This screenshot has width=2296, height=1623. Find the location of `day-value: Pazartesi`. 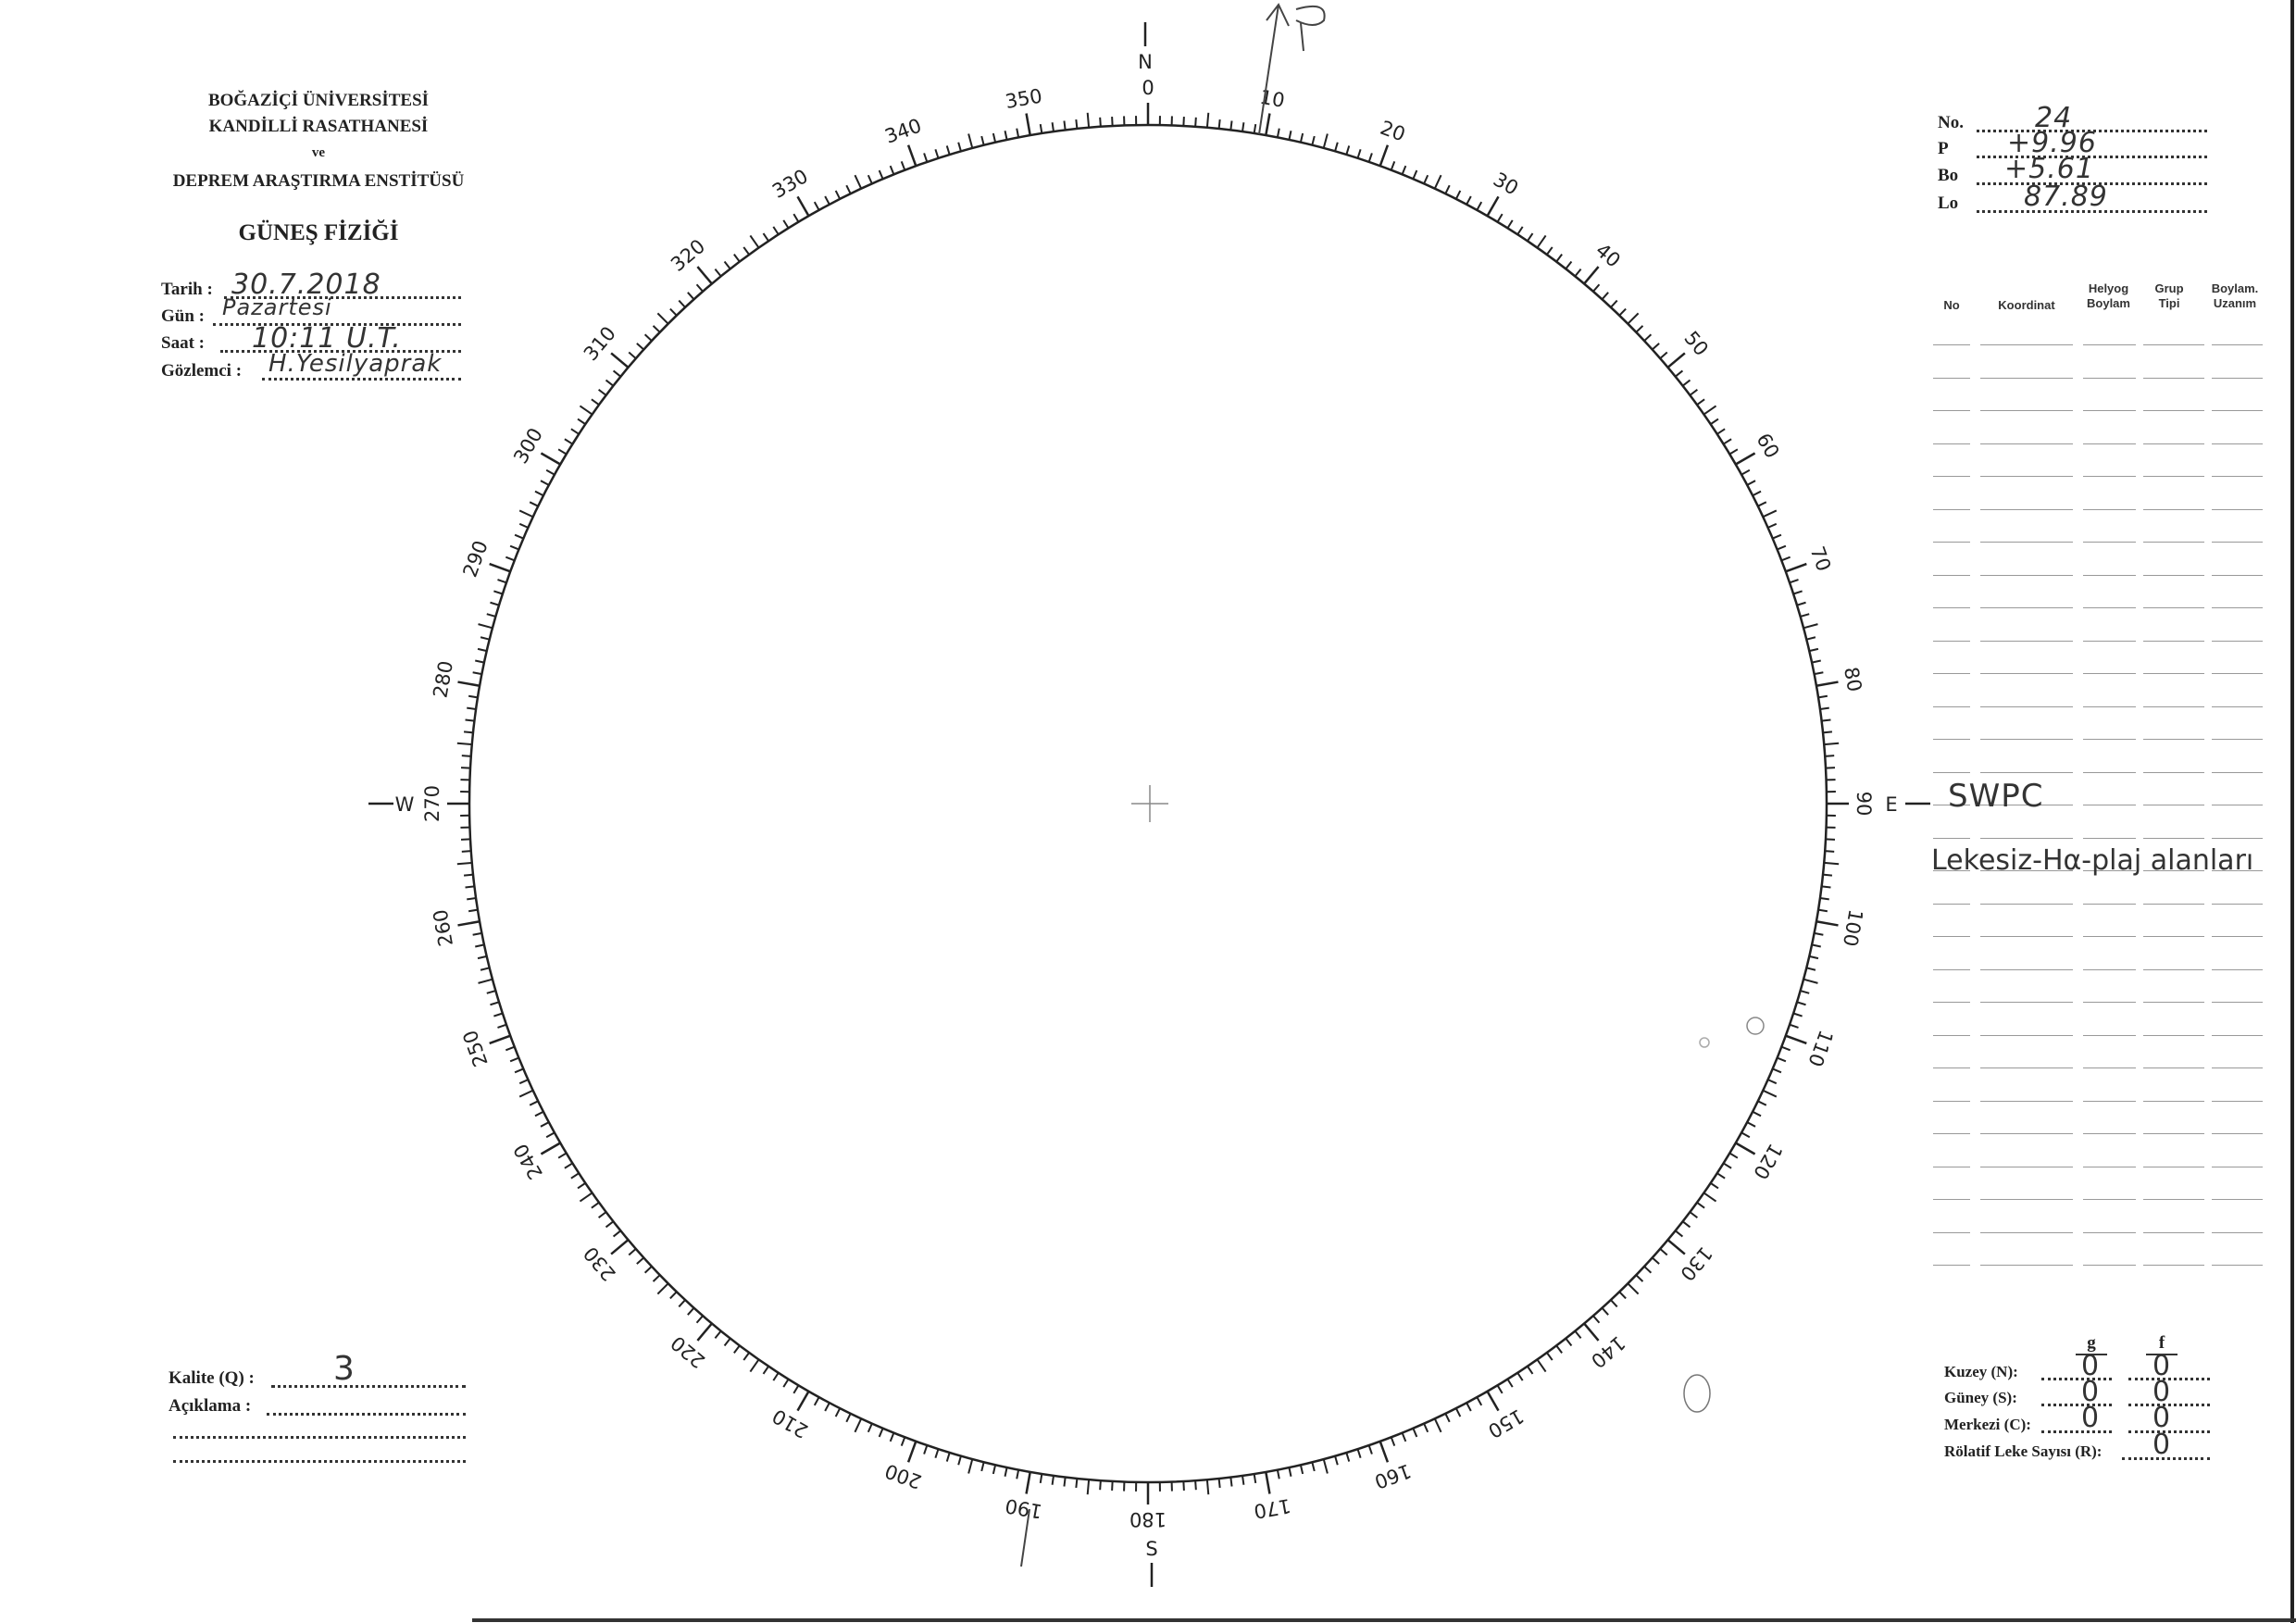

day-value: Pazartesi is located at coordinates (277, 307).